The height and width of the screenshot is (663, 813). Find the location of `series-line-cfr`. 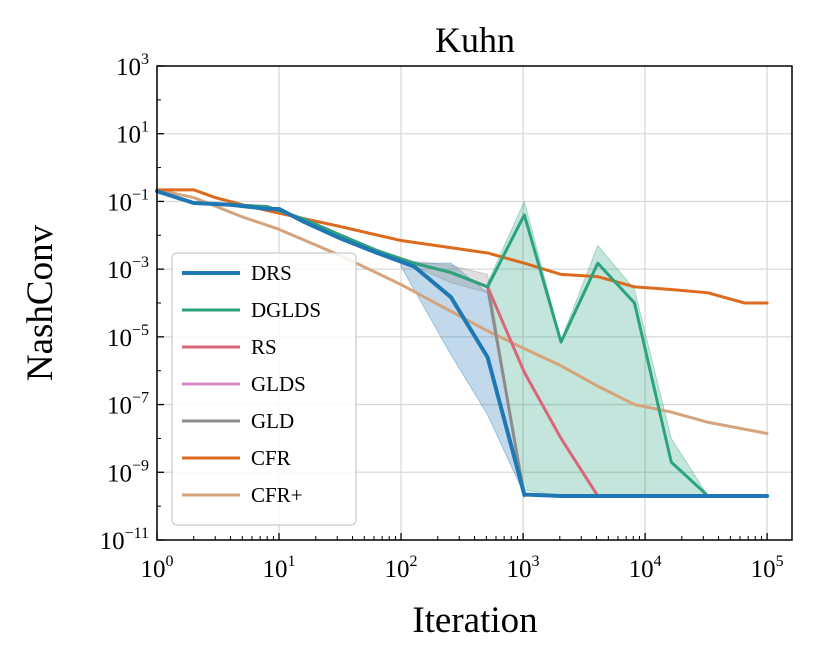

series-line-cfr is located at coordinates (462, 246).